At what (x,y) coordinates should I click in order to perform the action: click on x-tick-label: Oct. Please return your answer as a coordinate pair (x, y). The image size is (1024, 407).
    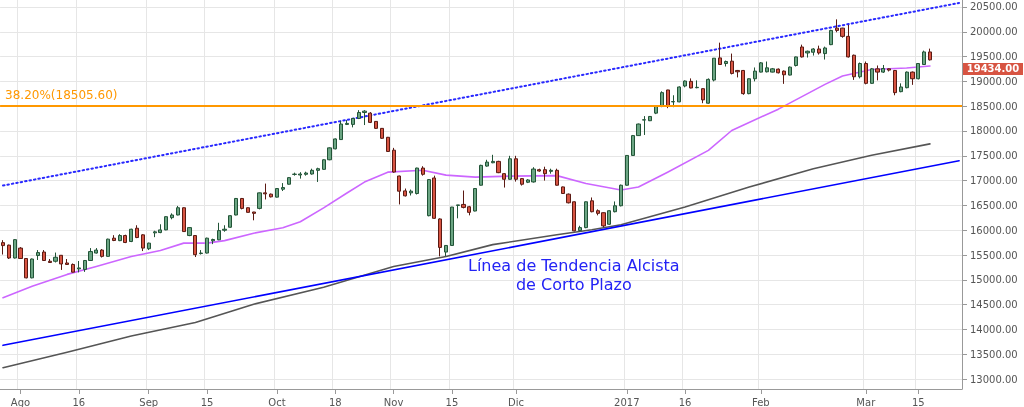
    Looking at the image, I should click on (277, 401).